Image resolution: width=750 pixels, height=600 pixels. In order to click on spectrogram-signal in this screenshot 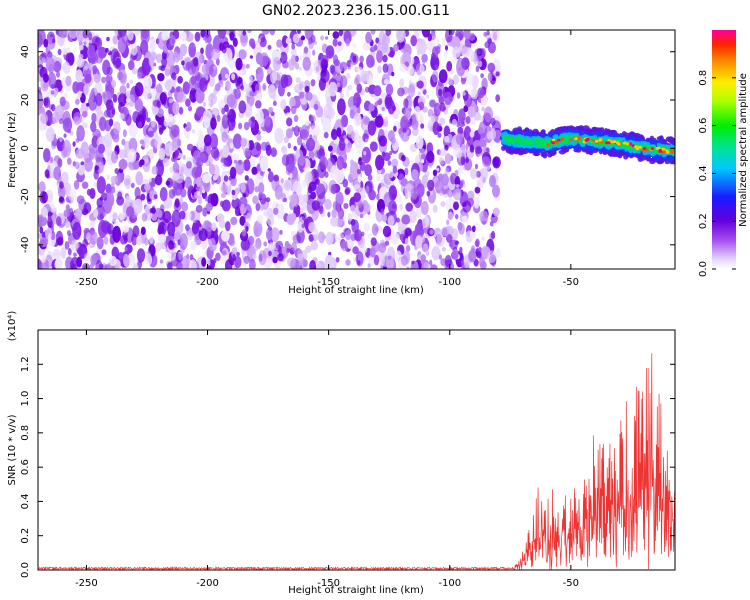, I will do `click(587, 145)`.